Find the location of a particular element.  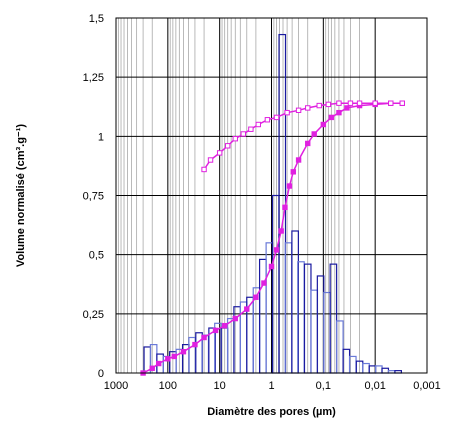

y-tick-label: 0 is located at coordinates (101, 374).